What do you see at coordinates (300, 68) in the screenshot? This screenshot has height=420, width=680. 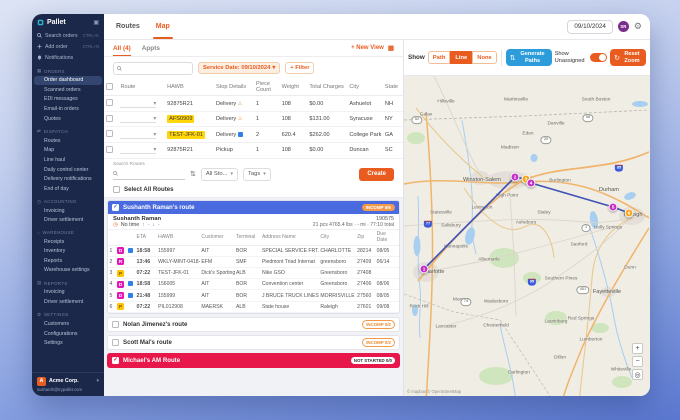 I see `add-filter-button: + Filter` at bounding box center [300, 68].